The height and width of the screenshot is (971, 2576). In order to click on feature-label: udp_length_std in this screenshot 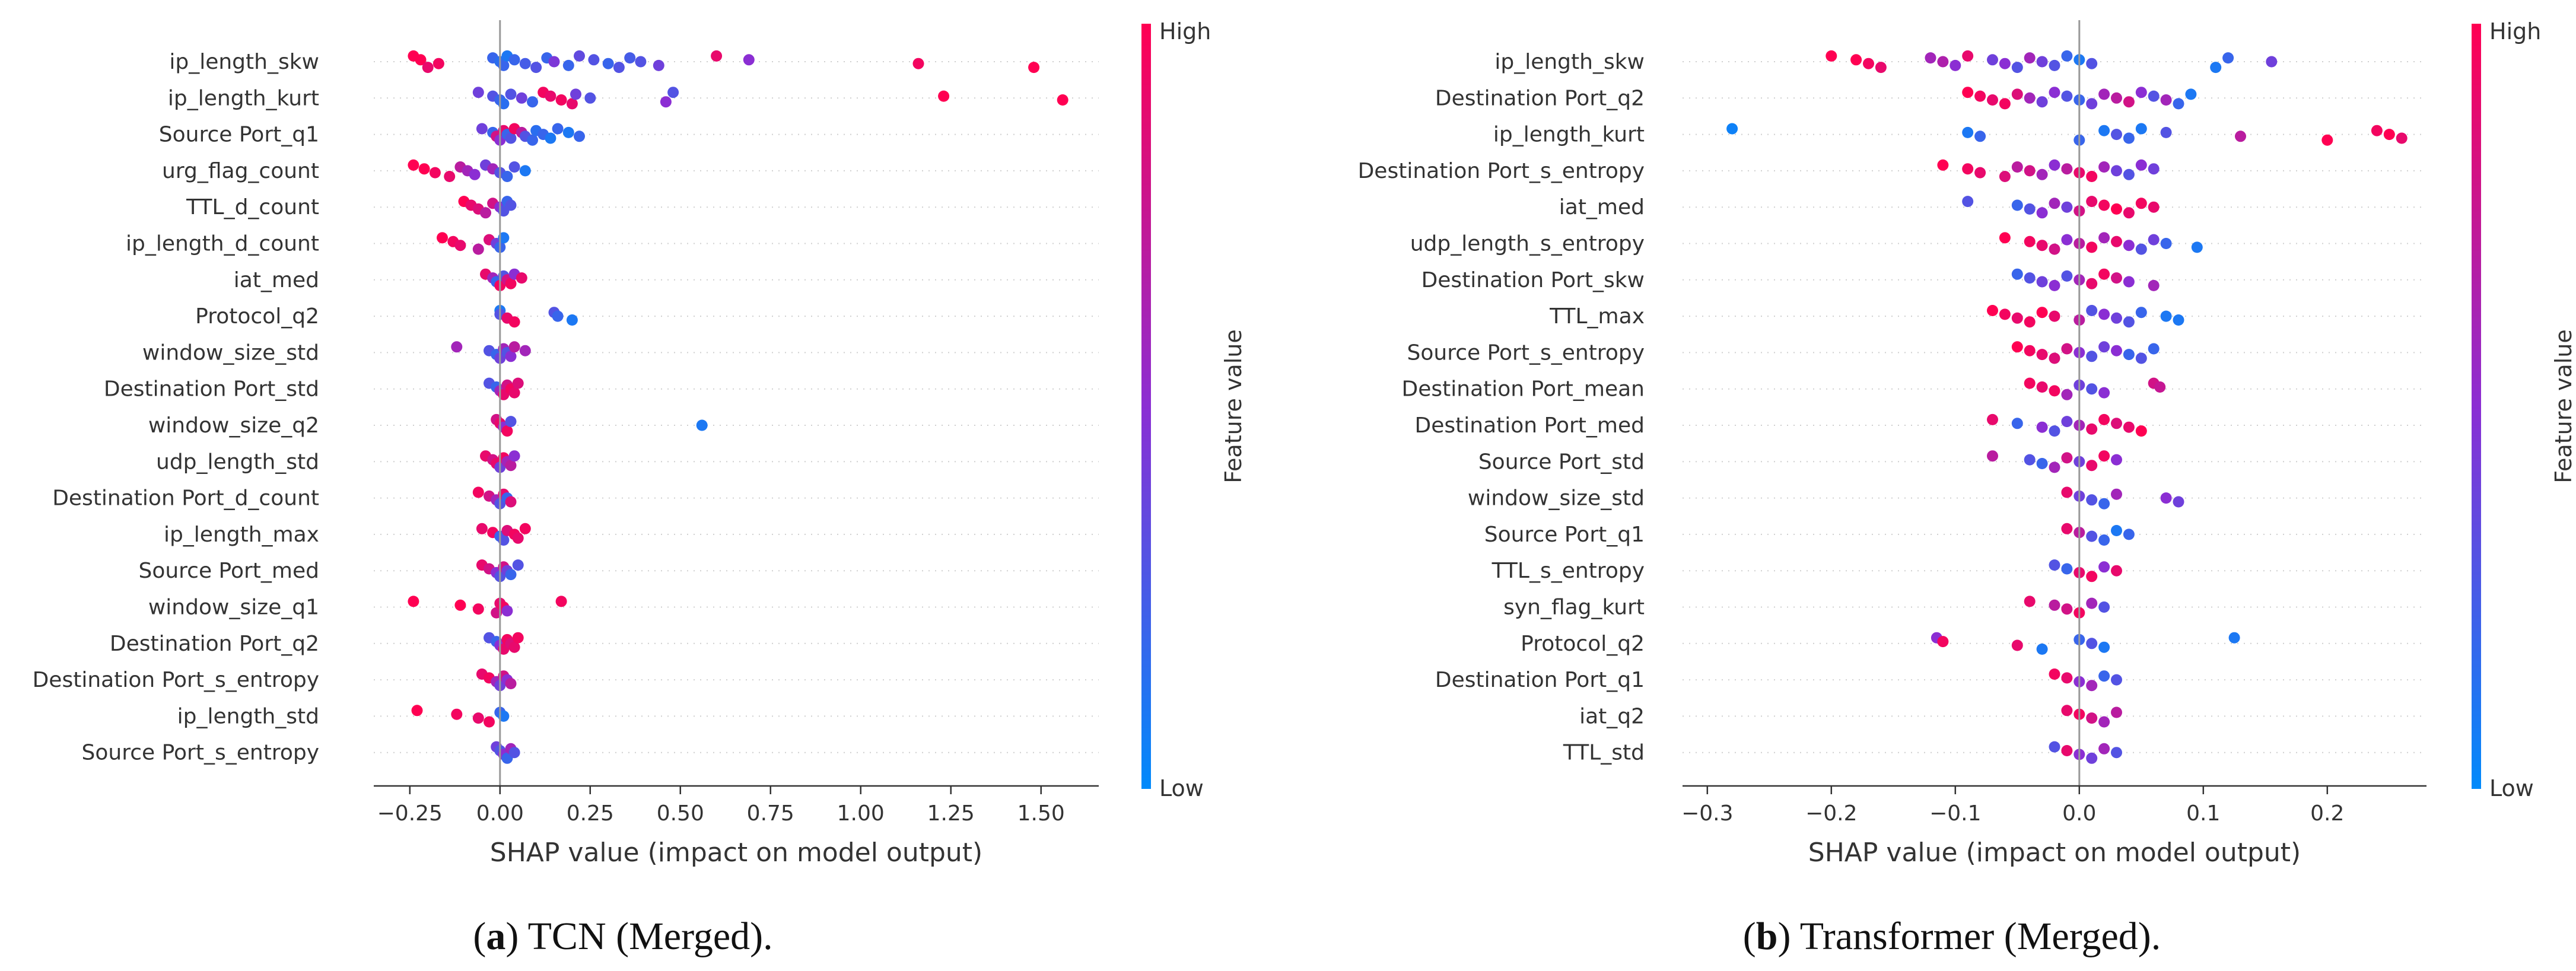, I will do `click(237, 462)`.